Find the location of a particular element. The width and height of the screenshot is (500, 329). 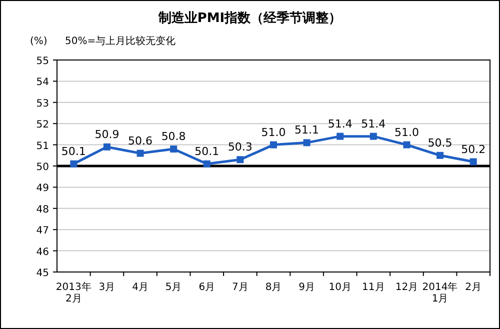

y-tick-label: 51 is located at coordinates (42, 146).